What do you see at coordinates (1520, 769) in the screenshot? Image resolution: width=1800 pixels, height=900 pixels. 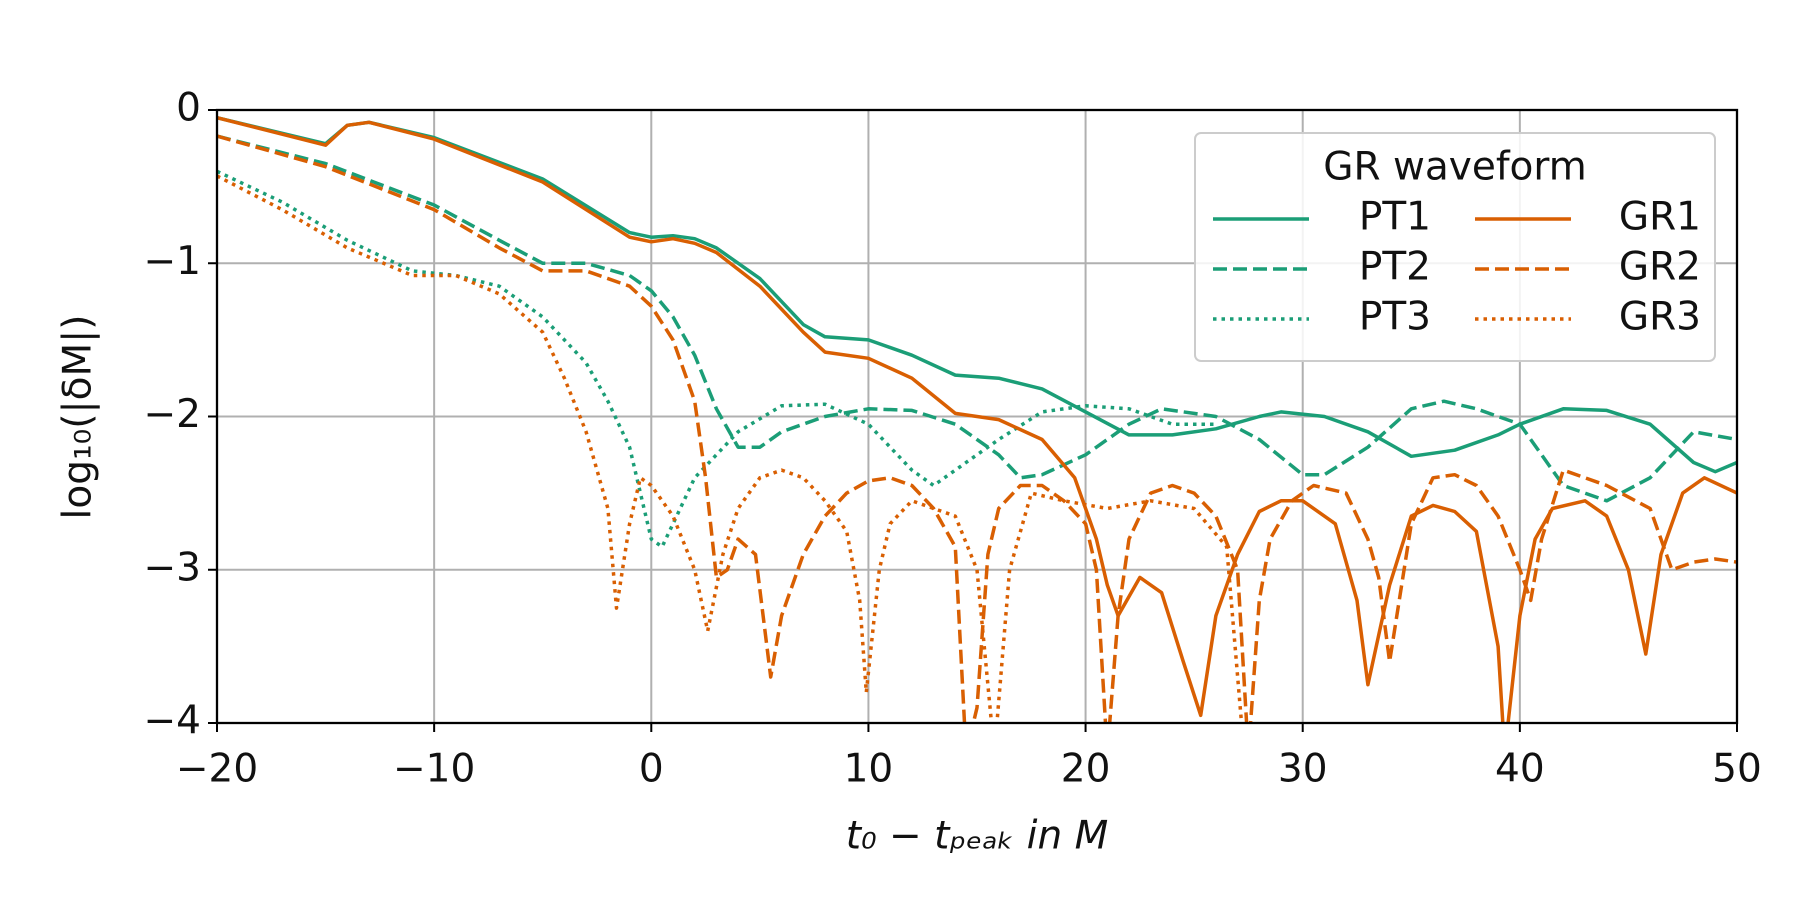 I see `x-tick-label: 40` at bounding box center [1520, 769].